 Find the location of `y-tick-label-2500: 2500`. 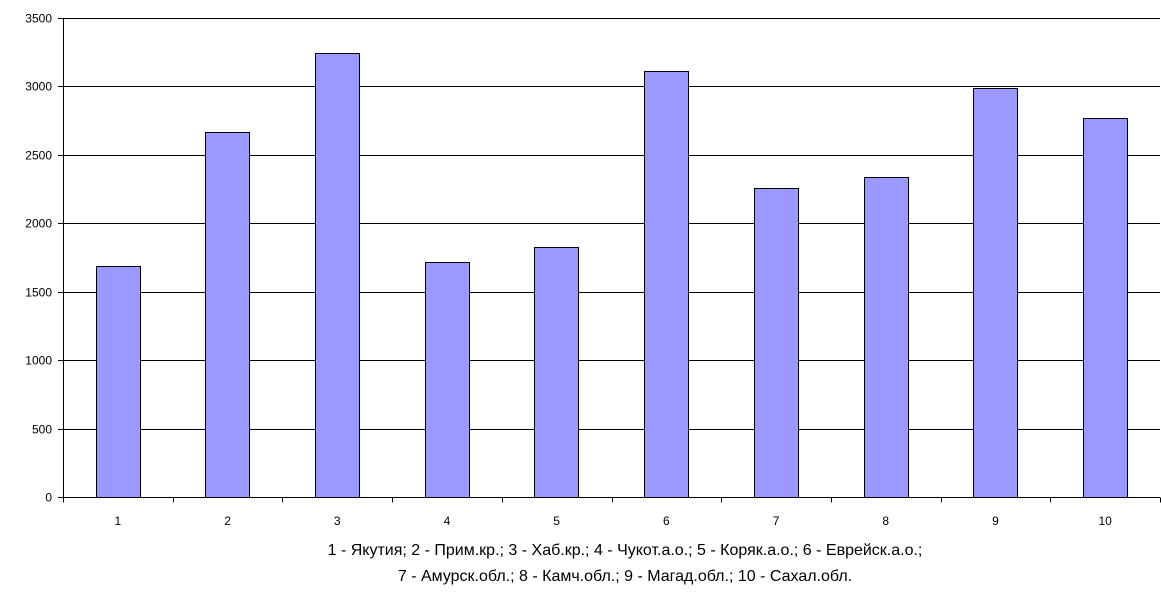

y-tick-label-2500: 2500 is located at coordinates (38, 156).